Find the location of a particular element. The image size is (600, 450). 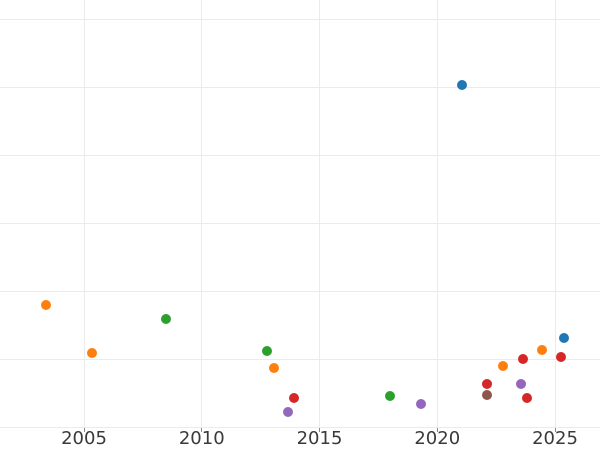

data-point-brown is located at coordinates (486, 394).